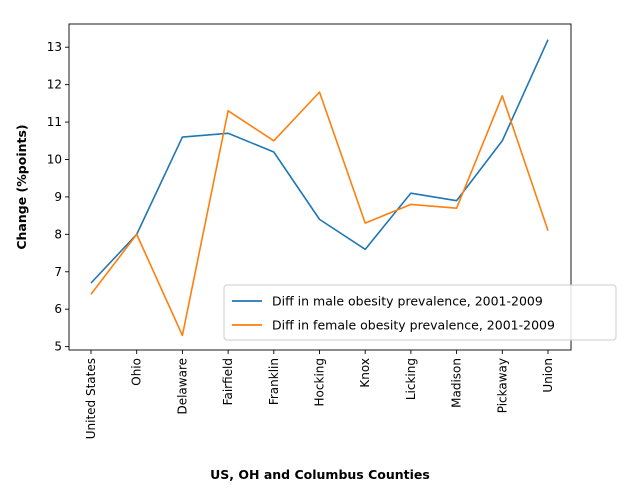 This screenshot has width=634, height=499. What do you see at coordinates (58, 234) in the screenshot?
I see `y-tick-label: 8` at bounding box center [58, 234].